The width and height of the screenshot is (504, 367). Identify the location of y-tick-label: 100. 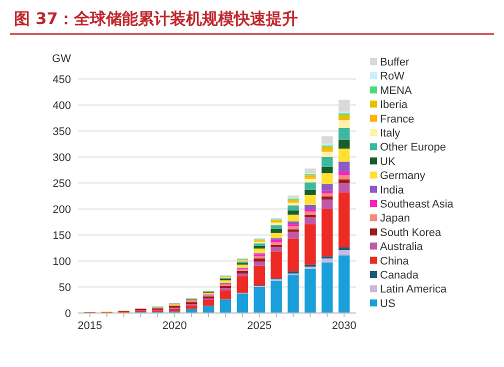
(61, 262).